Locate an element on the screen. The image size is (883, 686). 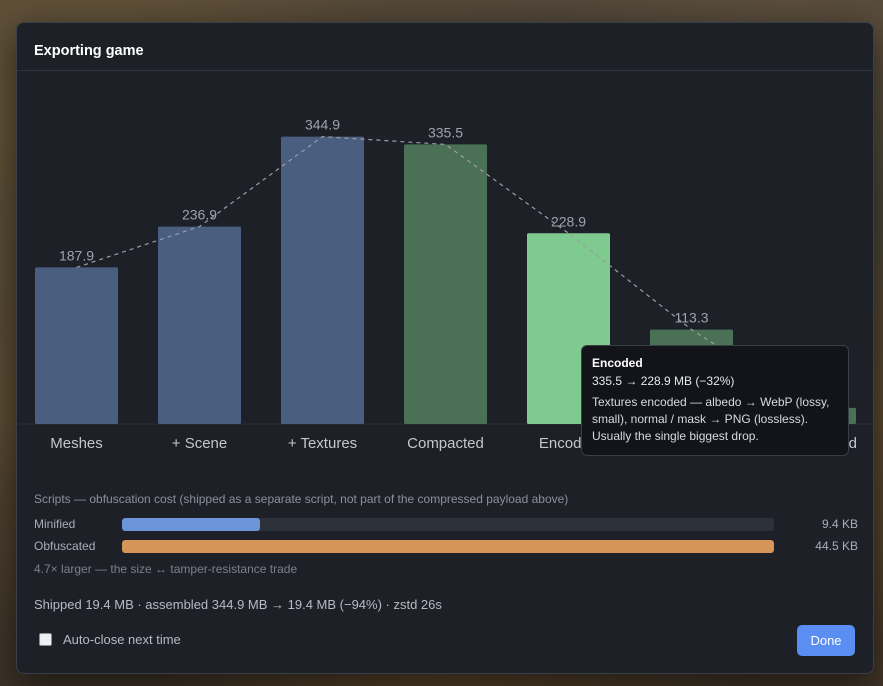
chart-value-label: 344.9 is located at coordinates (322, 125).